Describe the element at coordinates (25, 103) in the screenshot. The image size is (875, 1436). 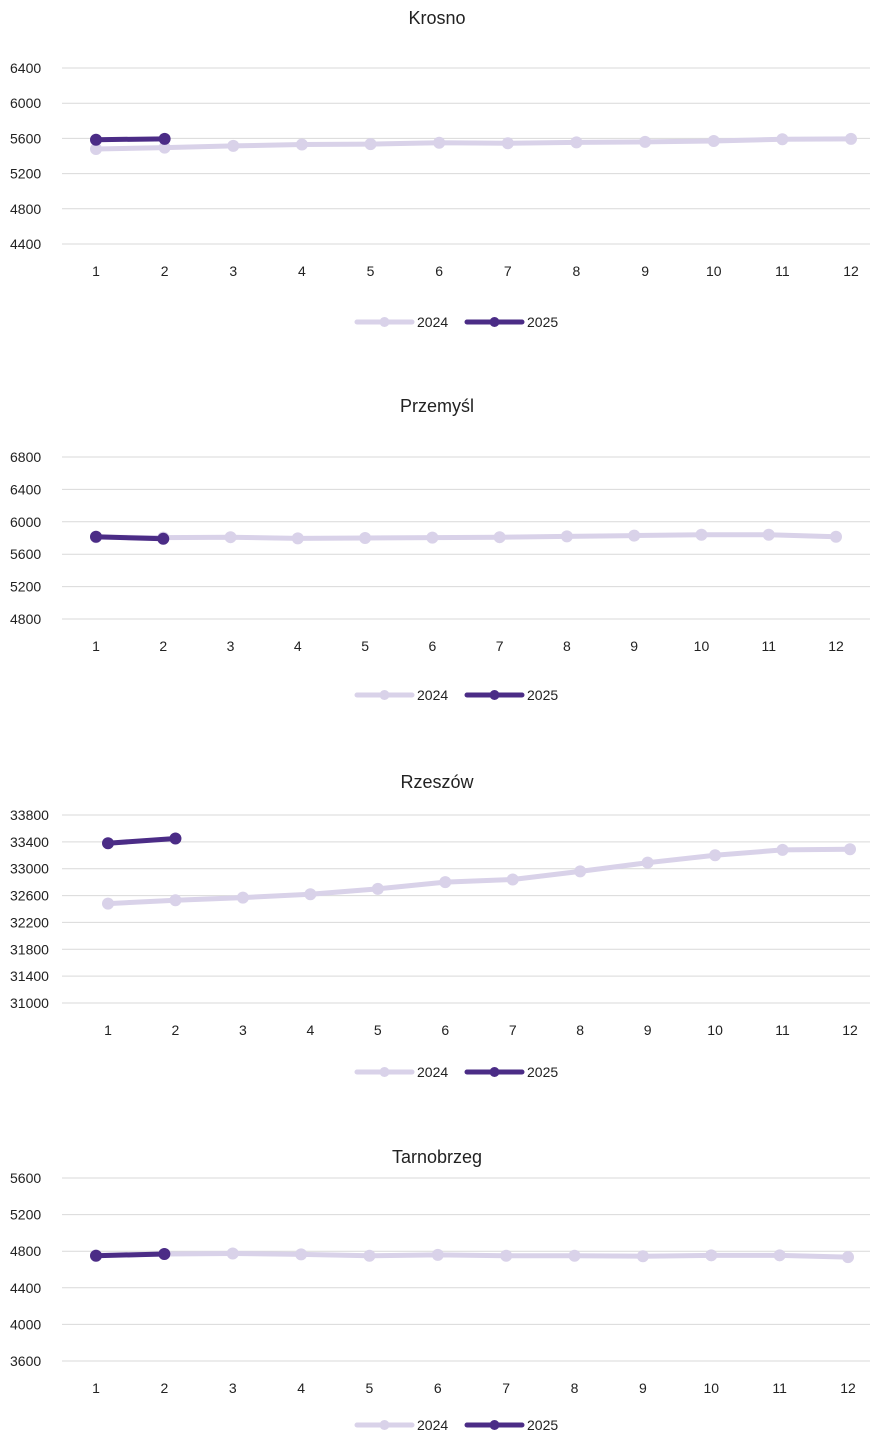
I see `y-tick-label: 6000` at that location.